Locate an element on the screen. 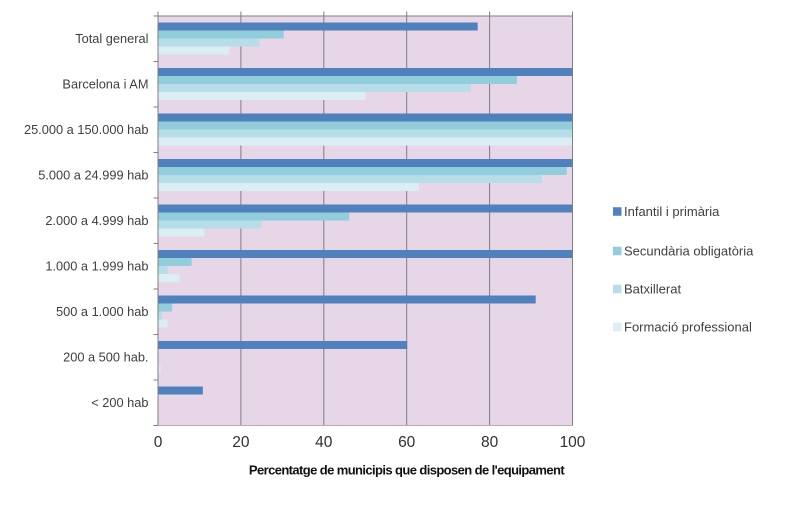  svg-text: 5.000 a 24.999 hab is located at coordinates (93, 174).